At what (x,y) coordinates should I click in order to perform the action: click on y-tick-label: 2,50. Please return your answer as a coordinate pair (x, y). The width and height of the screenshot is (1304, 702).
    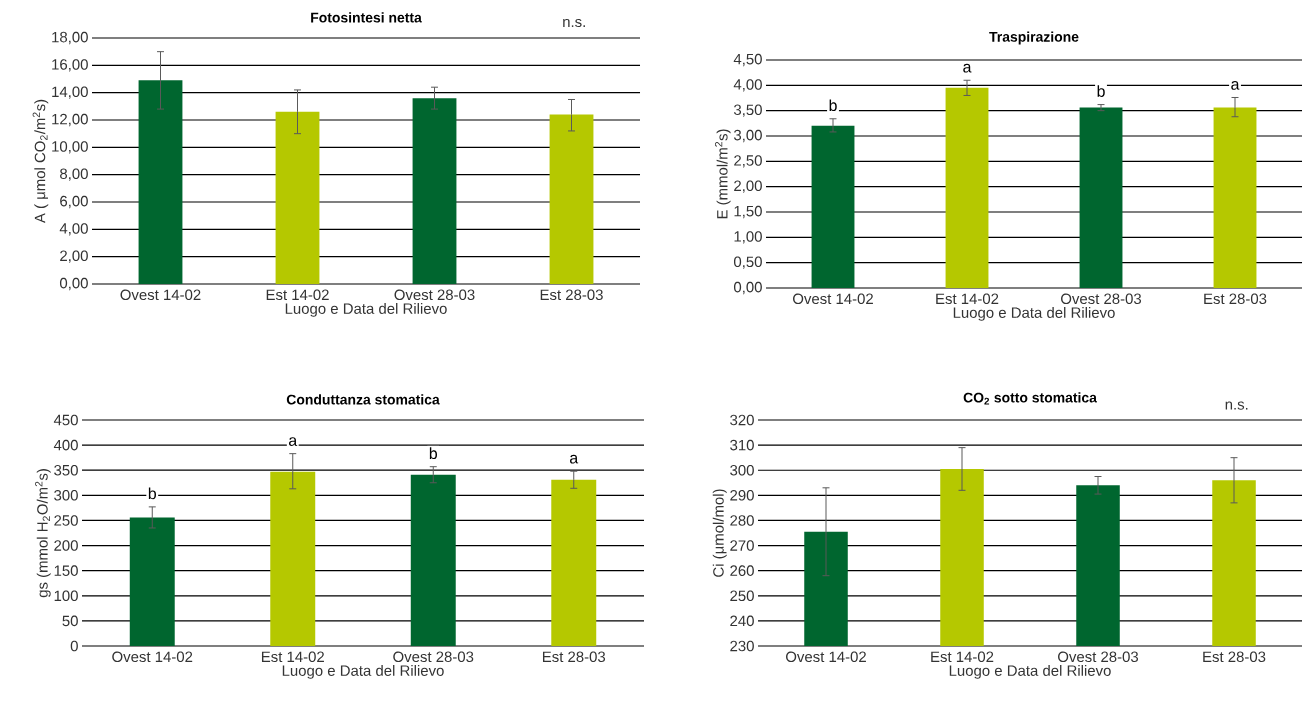
    Looking at the image, I should click on (748, 161).